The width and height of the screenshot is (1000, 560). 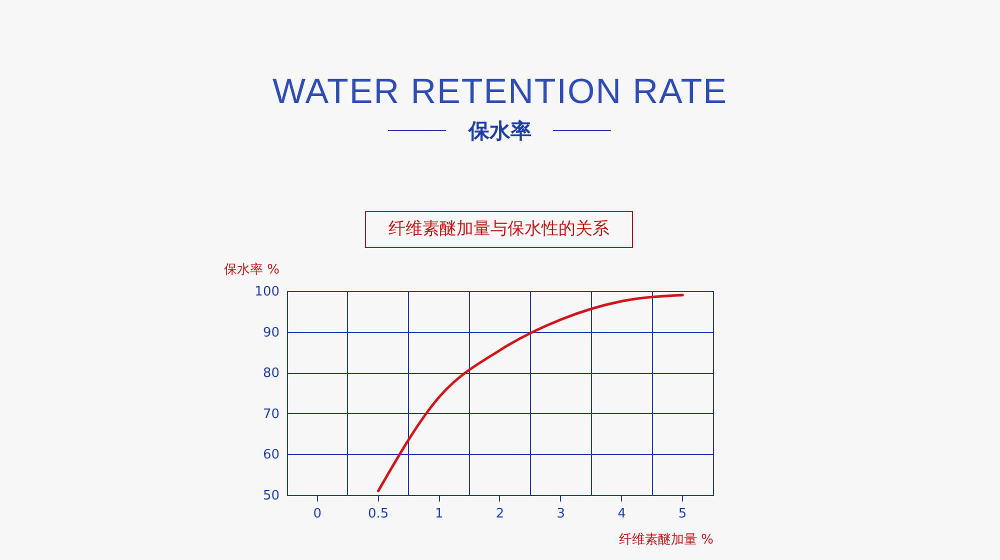 What do you see at coordinates (500, 514) in the screenshot?
I see `x-tick-label: 2` at bounding box center [500, 514].